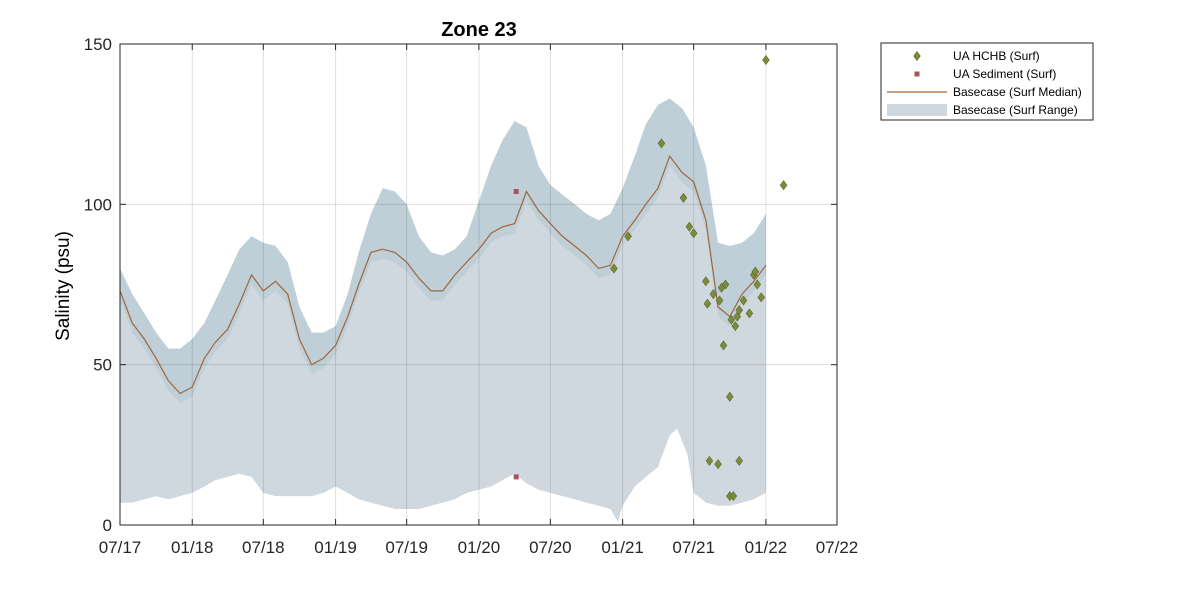  Describe the element at coordinates (1017, 92) in the screenshot. I see `legend-label: Basecase (Surf Median)` at that location.